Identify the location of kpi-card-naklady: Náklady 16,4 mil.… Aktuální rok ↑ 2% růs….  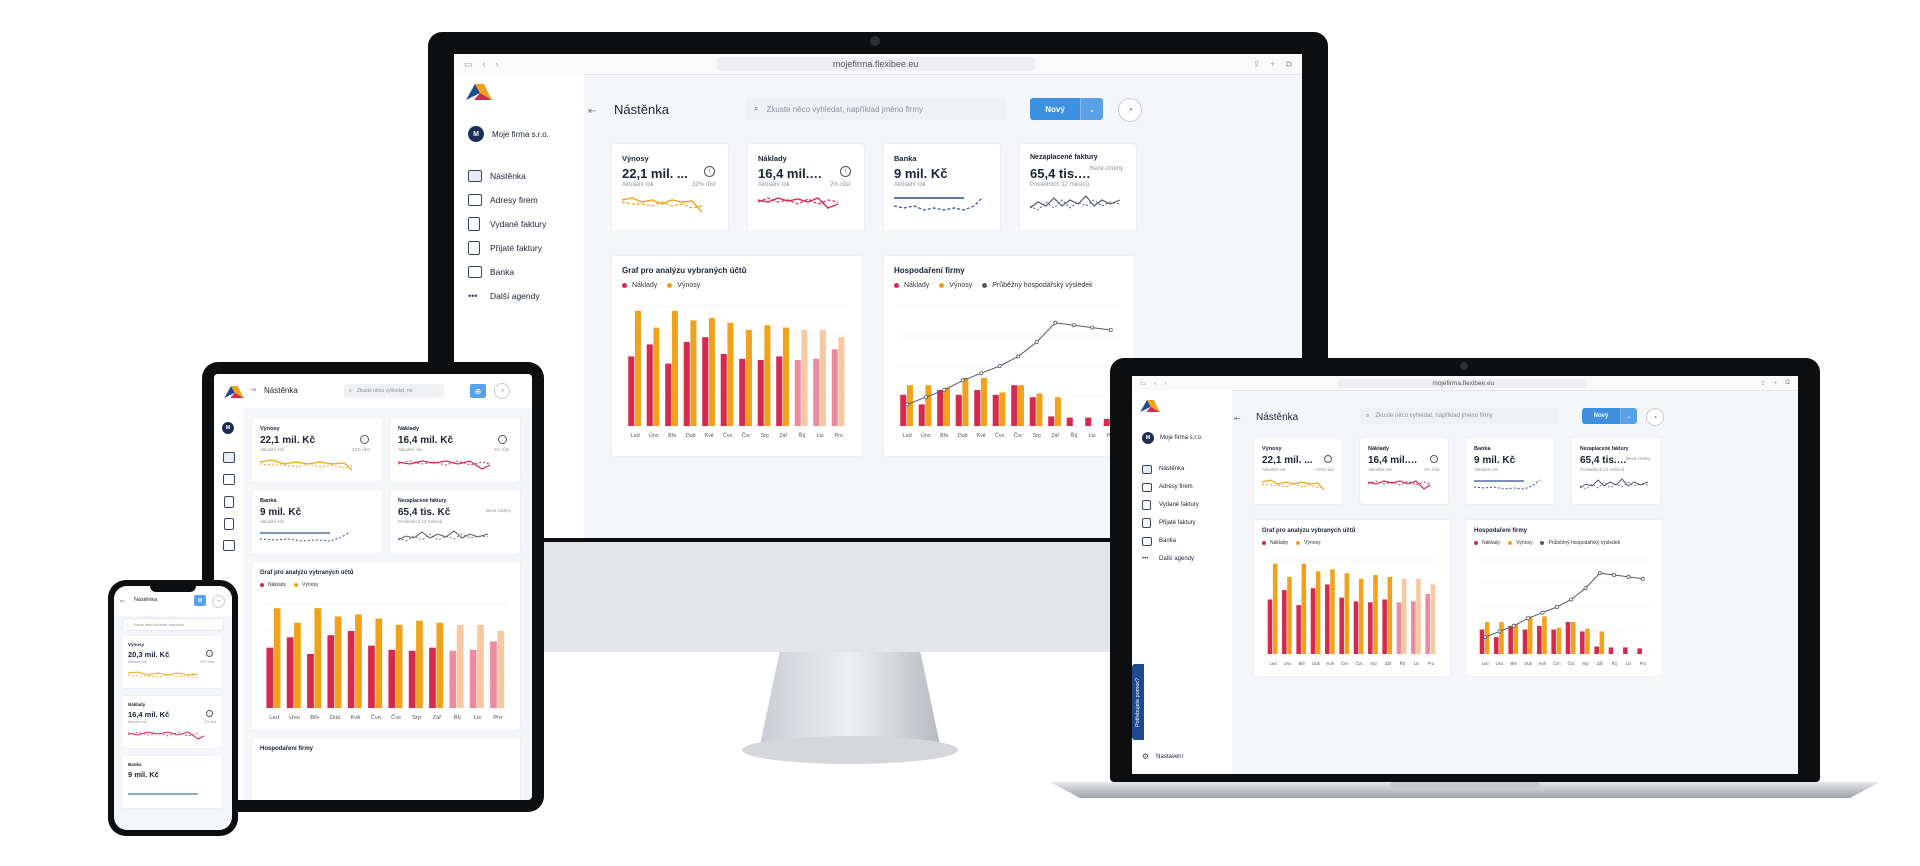
(1404, 471).